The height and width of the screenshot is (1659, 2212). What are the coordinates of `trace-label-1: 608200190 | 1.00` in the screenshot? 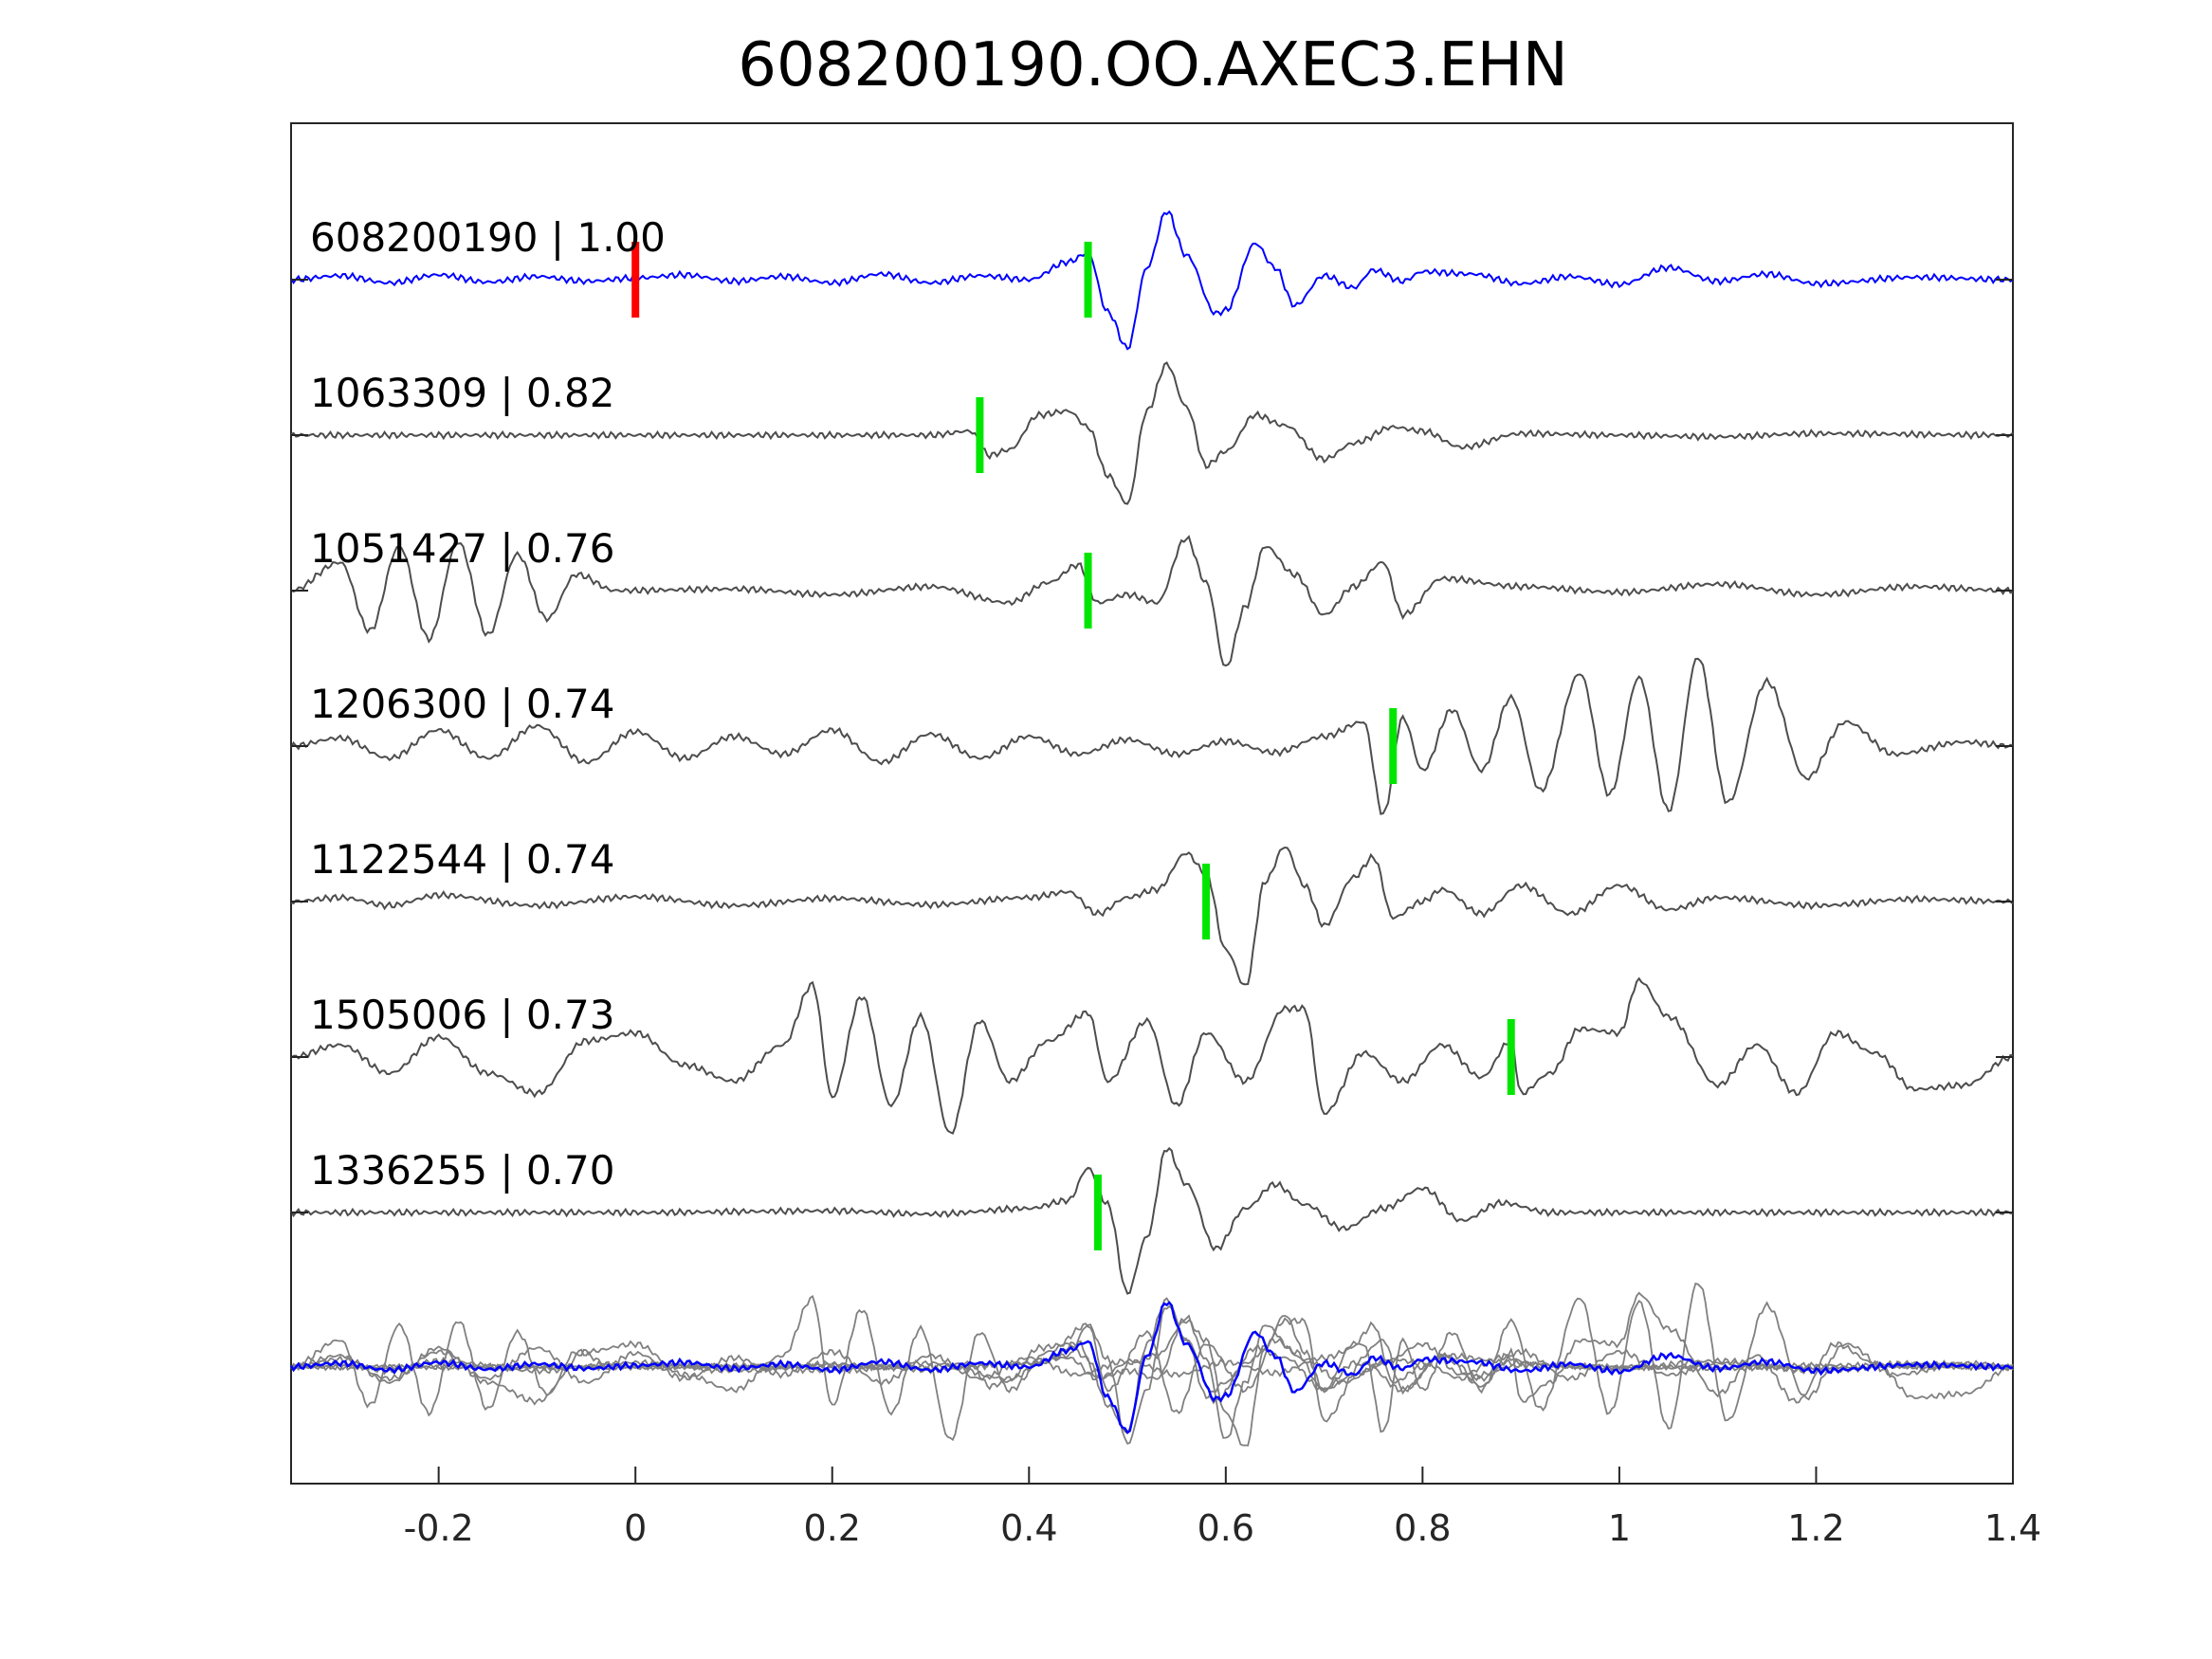 It's located at (488, 237).